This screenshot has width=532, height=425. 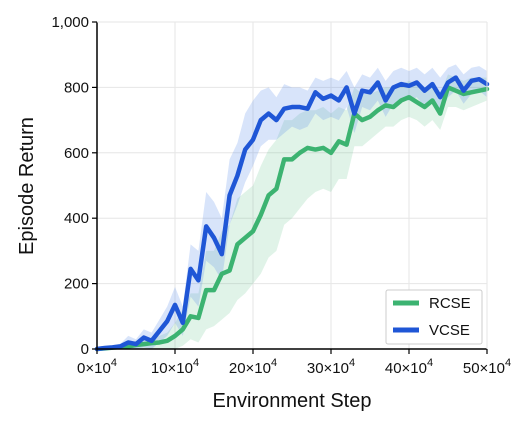 I want to click on x-tick-label: 40×104, so click(x=409, y=367).